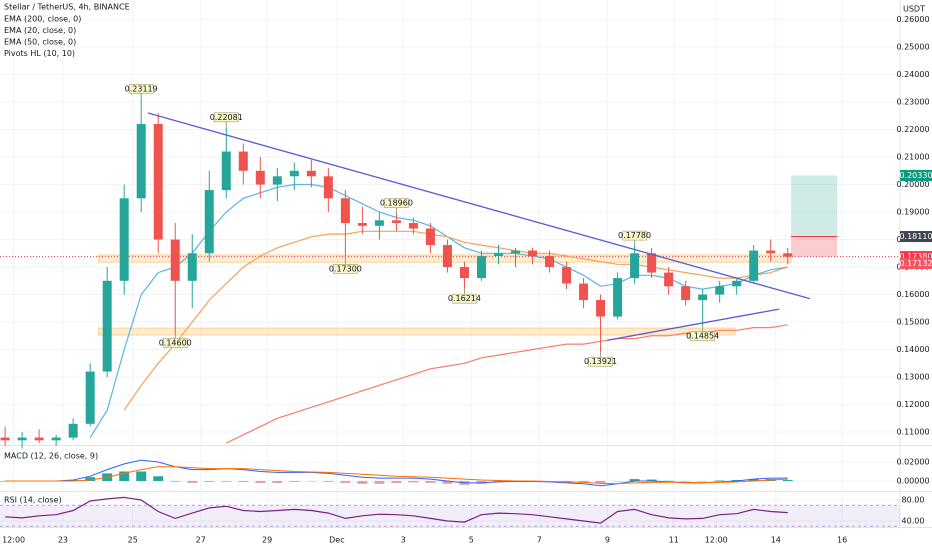  What do you see at coordinates (63, 540) in the screenshot?
I see `x-tick-label: 23` at bounding box center [63, 540].